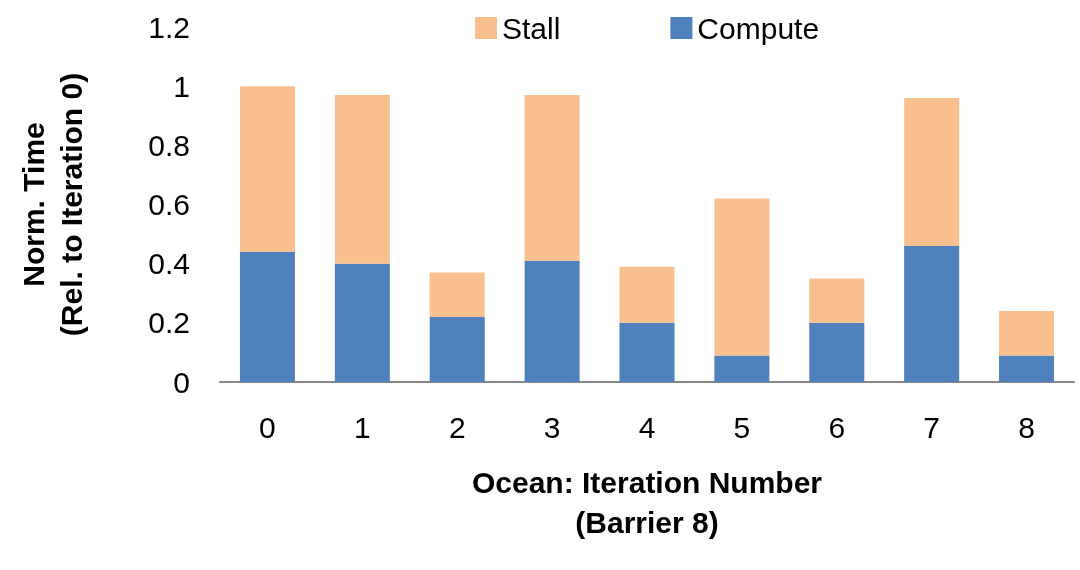  What do you see at coordinates (457, 427) in the screenshot?
I see `x-tick-label: 2` at bounding box center [457, 427].